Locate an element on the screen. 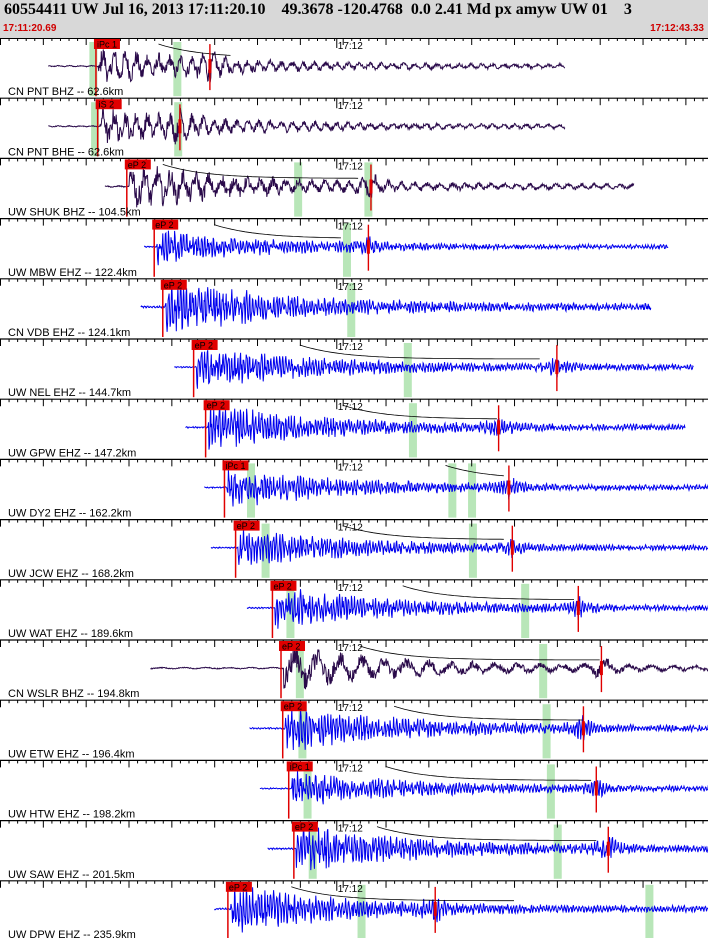  trace-panel: 17:12 eP 2 UW MBW EHZ -- 122.4km is located at coordinates (354, 248).